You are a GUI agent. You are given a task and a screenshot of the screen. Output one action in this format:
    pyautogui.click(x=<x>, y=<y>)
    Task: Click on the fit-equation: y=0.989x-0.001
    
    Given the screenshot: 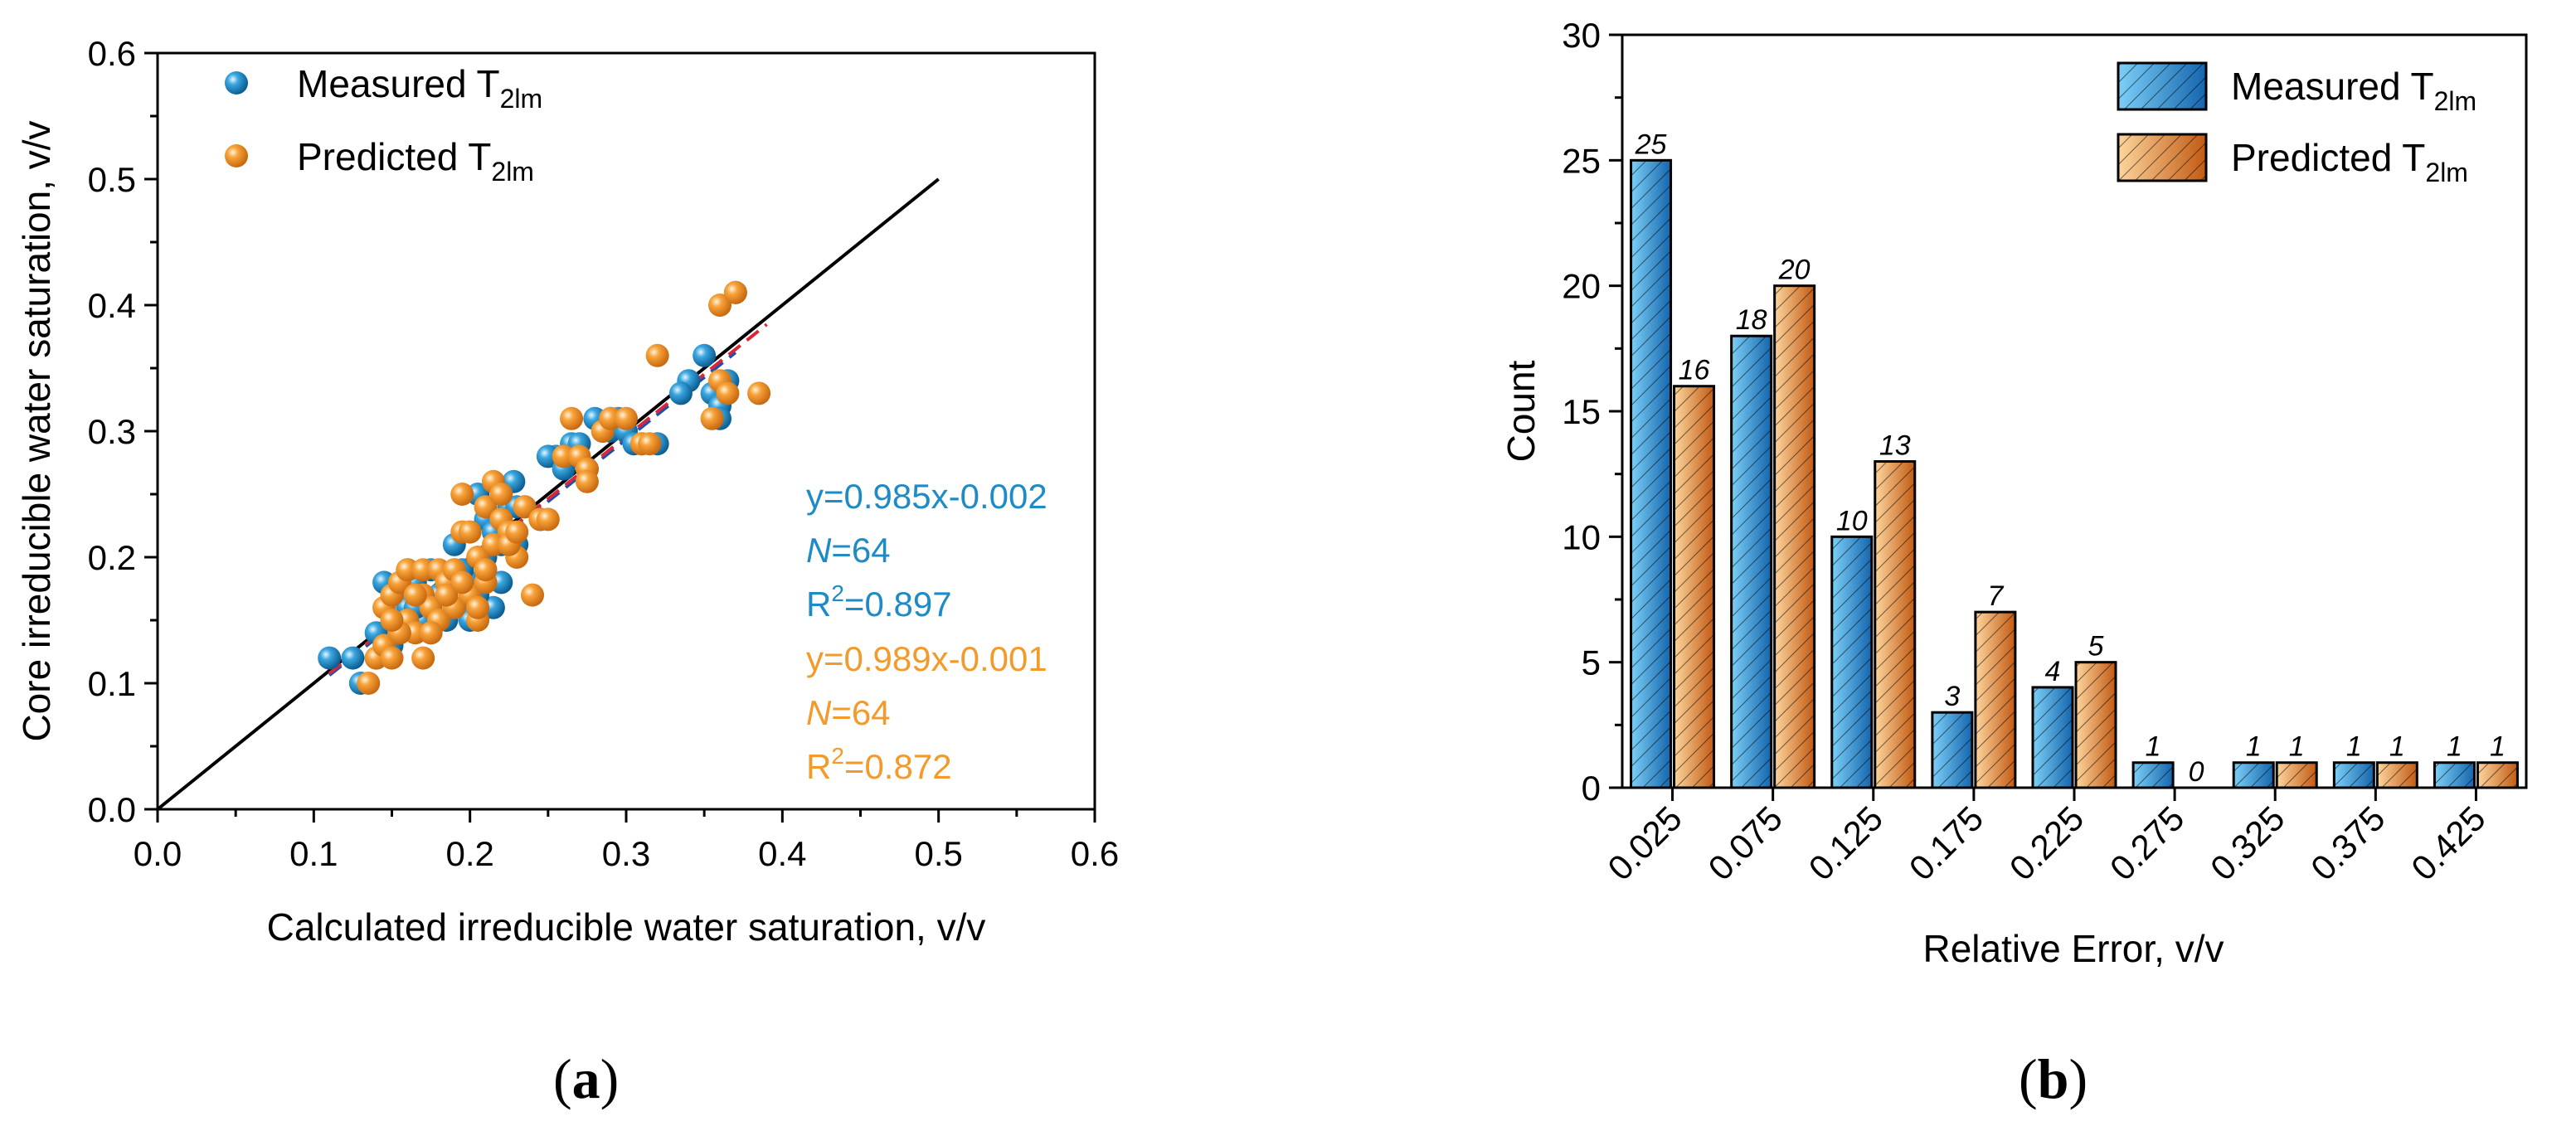 What is the action you would take?
    pyautogui.click(x=926, y=659)
    